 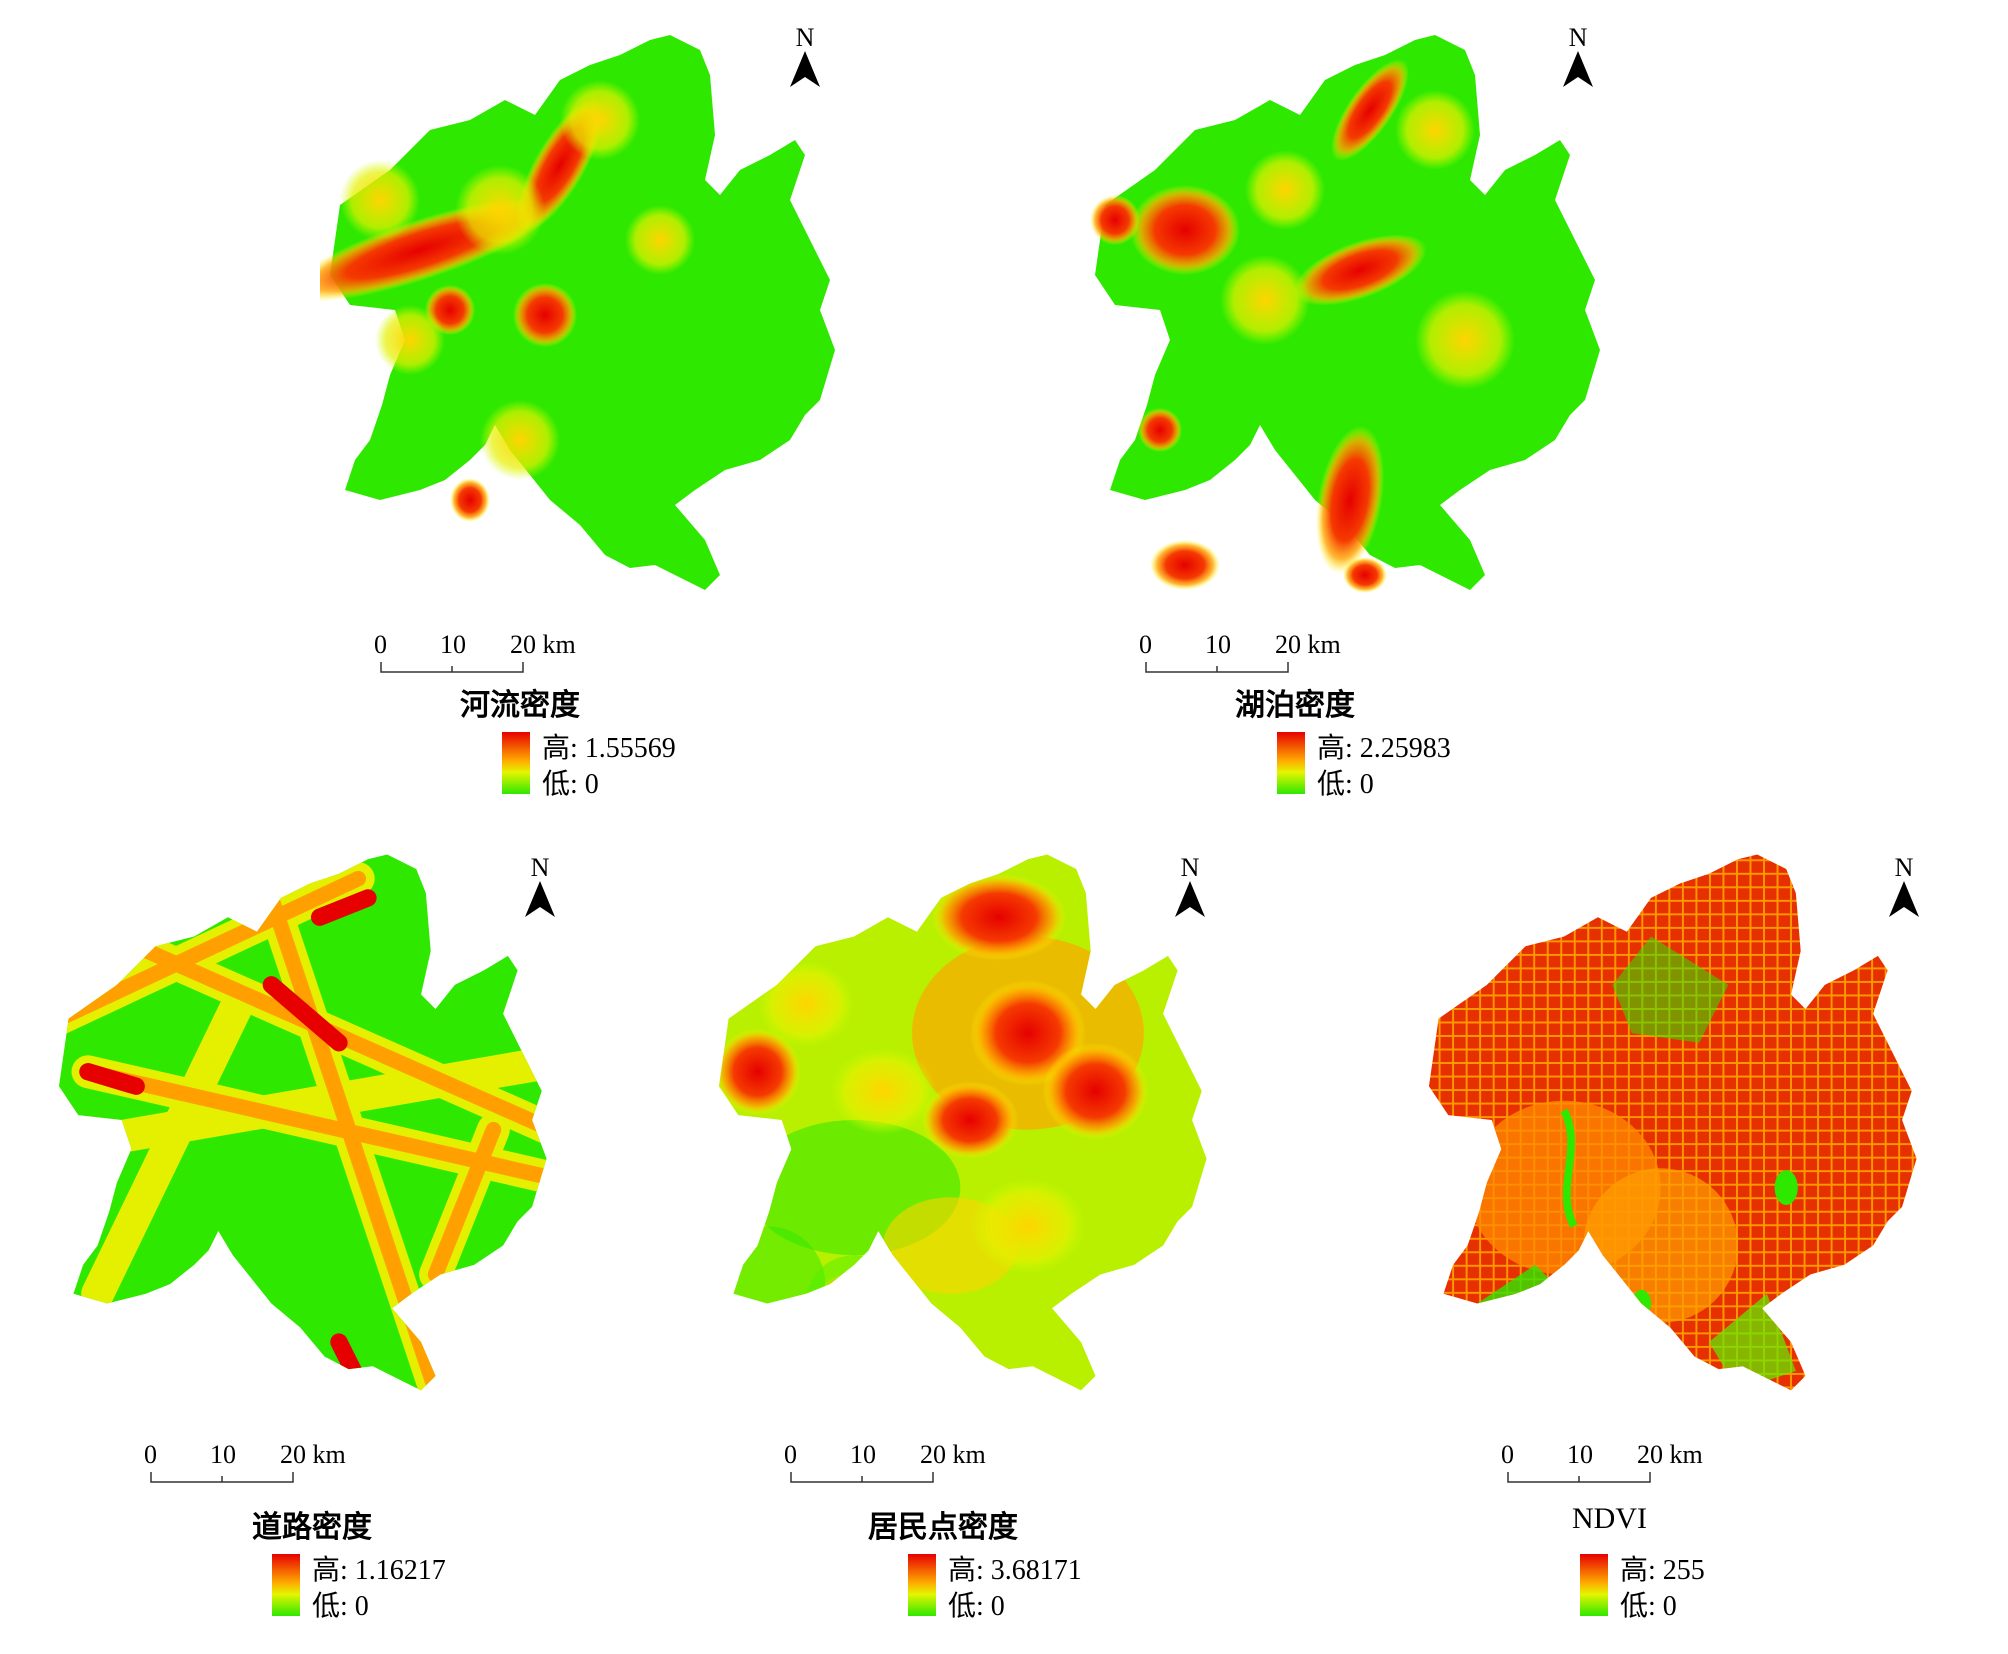 I want to click on panel-lake-density: N 0 10 20 km 湖泊密度 高: 2.25983 低: 0, so click(x=1365, y=410).